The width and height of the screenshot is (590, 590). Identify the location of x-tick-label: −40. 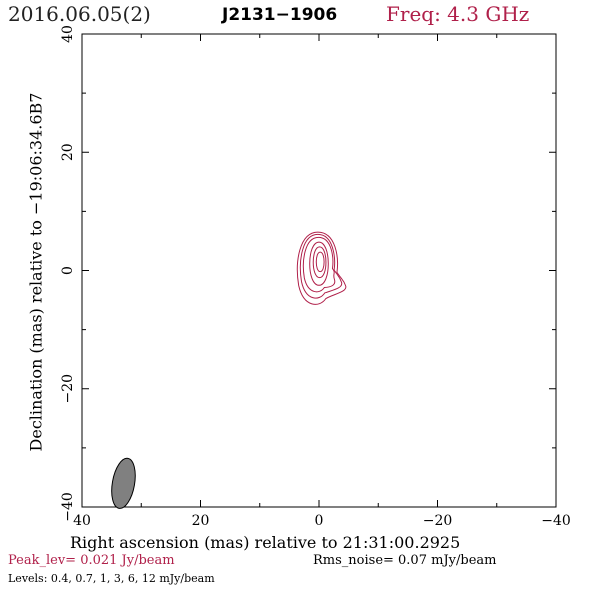
(556, 521).